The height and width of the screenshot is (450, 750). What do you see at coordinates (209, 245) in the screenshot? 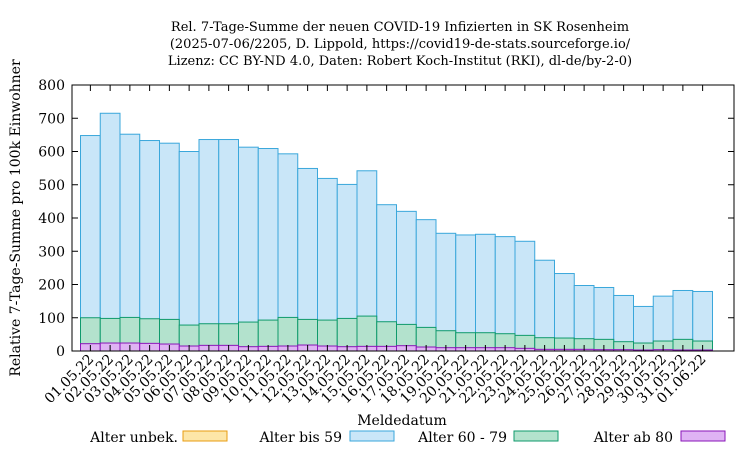
I see `bar-07.05.22` at bounding box center [209, 245].